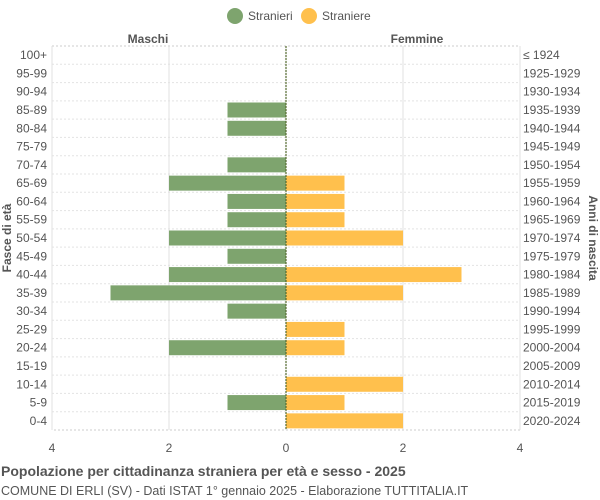 This screenshot has width=600, height=500. I want to click on y-axis-label-left: Fasce di età, so click(7, 237).